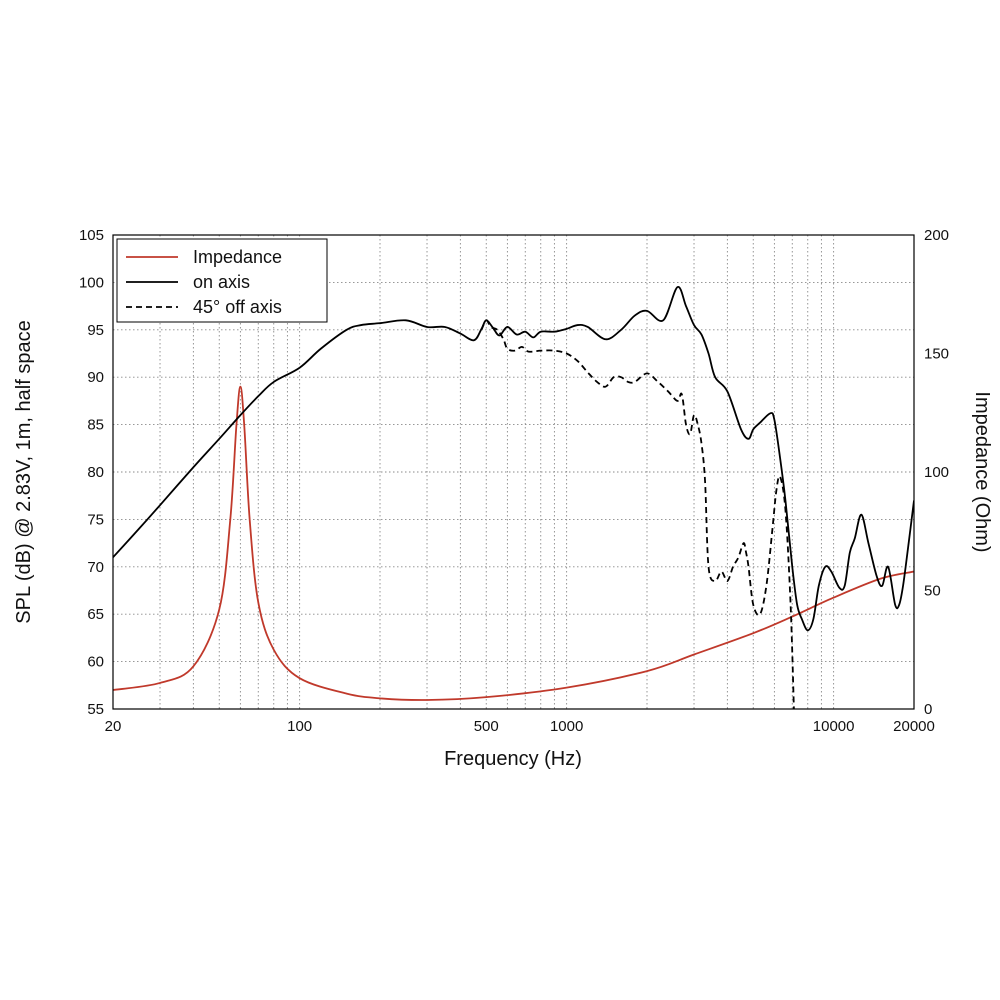 The width and height of the screenshot is (1000, 1000). I want to click on y-tick-label-right: 200, so click(936, 235).